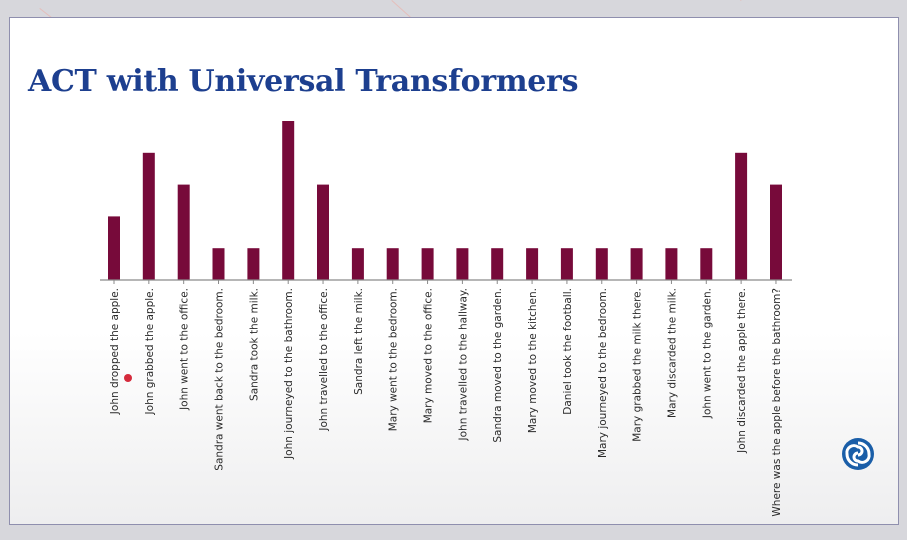 The height and width of the screenshot is (540, 907). Describe the element at coordinates (638, 365) in the screenshot. I see `x-tick-label: Mary grabbed the milk there.` at that location.